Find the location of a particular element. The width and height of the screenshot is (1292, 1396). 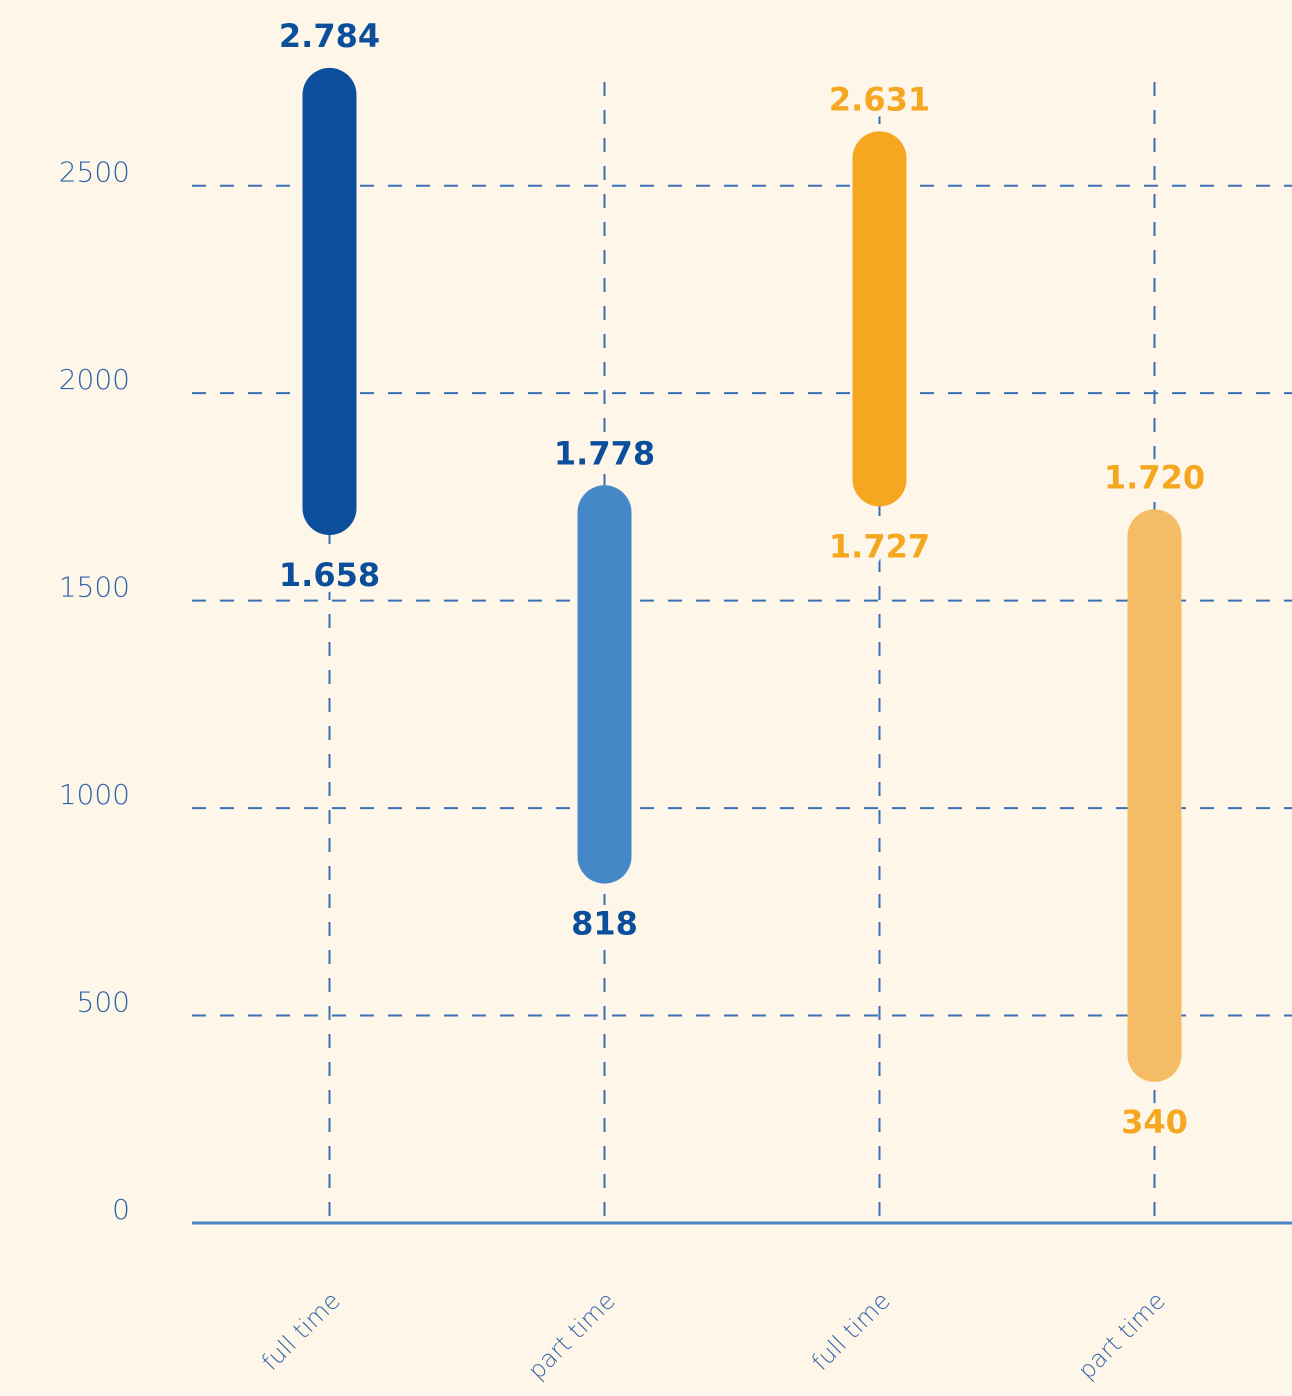

low-label: 1.727 is located at coordinates (879, 546).